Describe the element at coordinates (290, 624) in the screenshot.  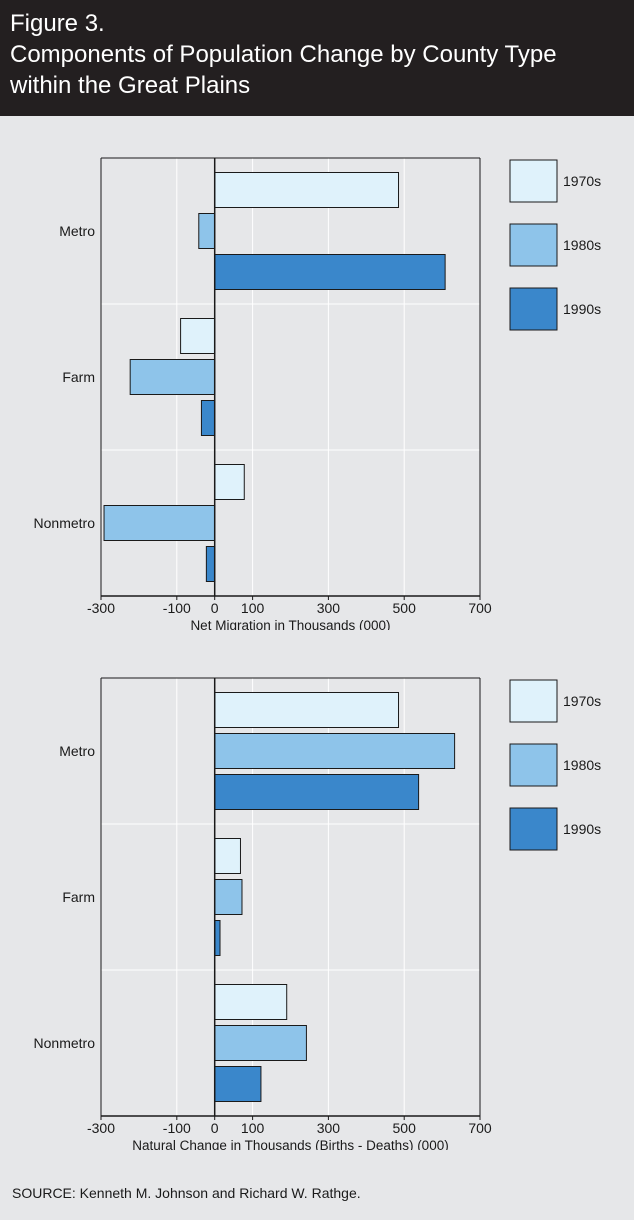
I see `x-axis-title: Net Migration in Thousands (000)` at that location.